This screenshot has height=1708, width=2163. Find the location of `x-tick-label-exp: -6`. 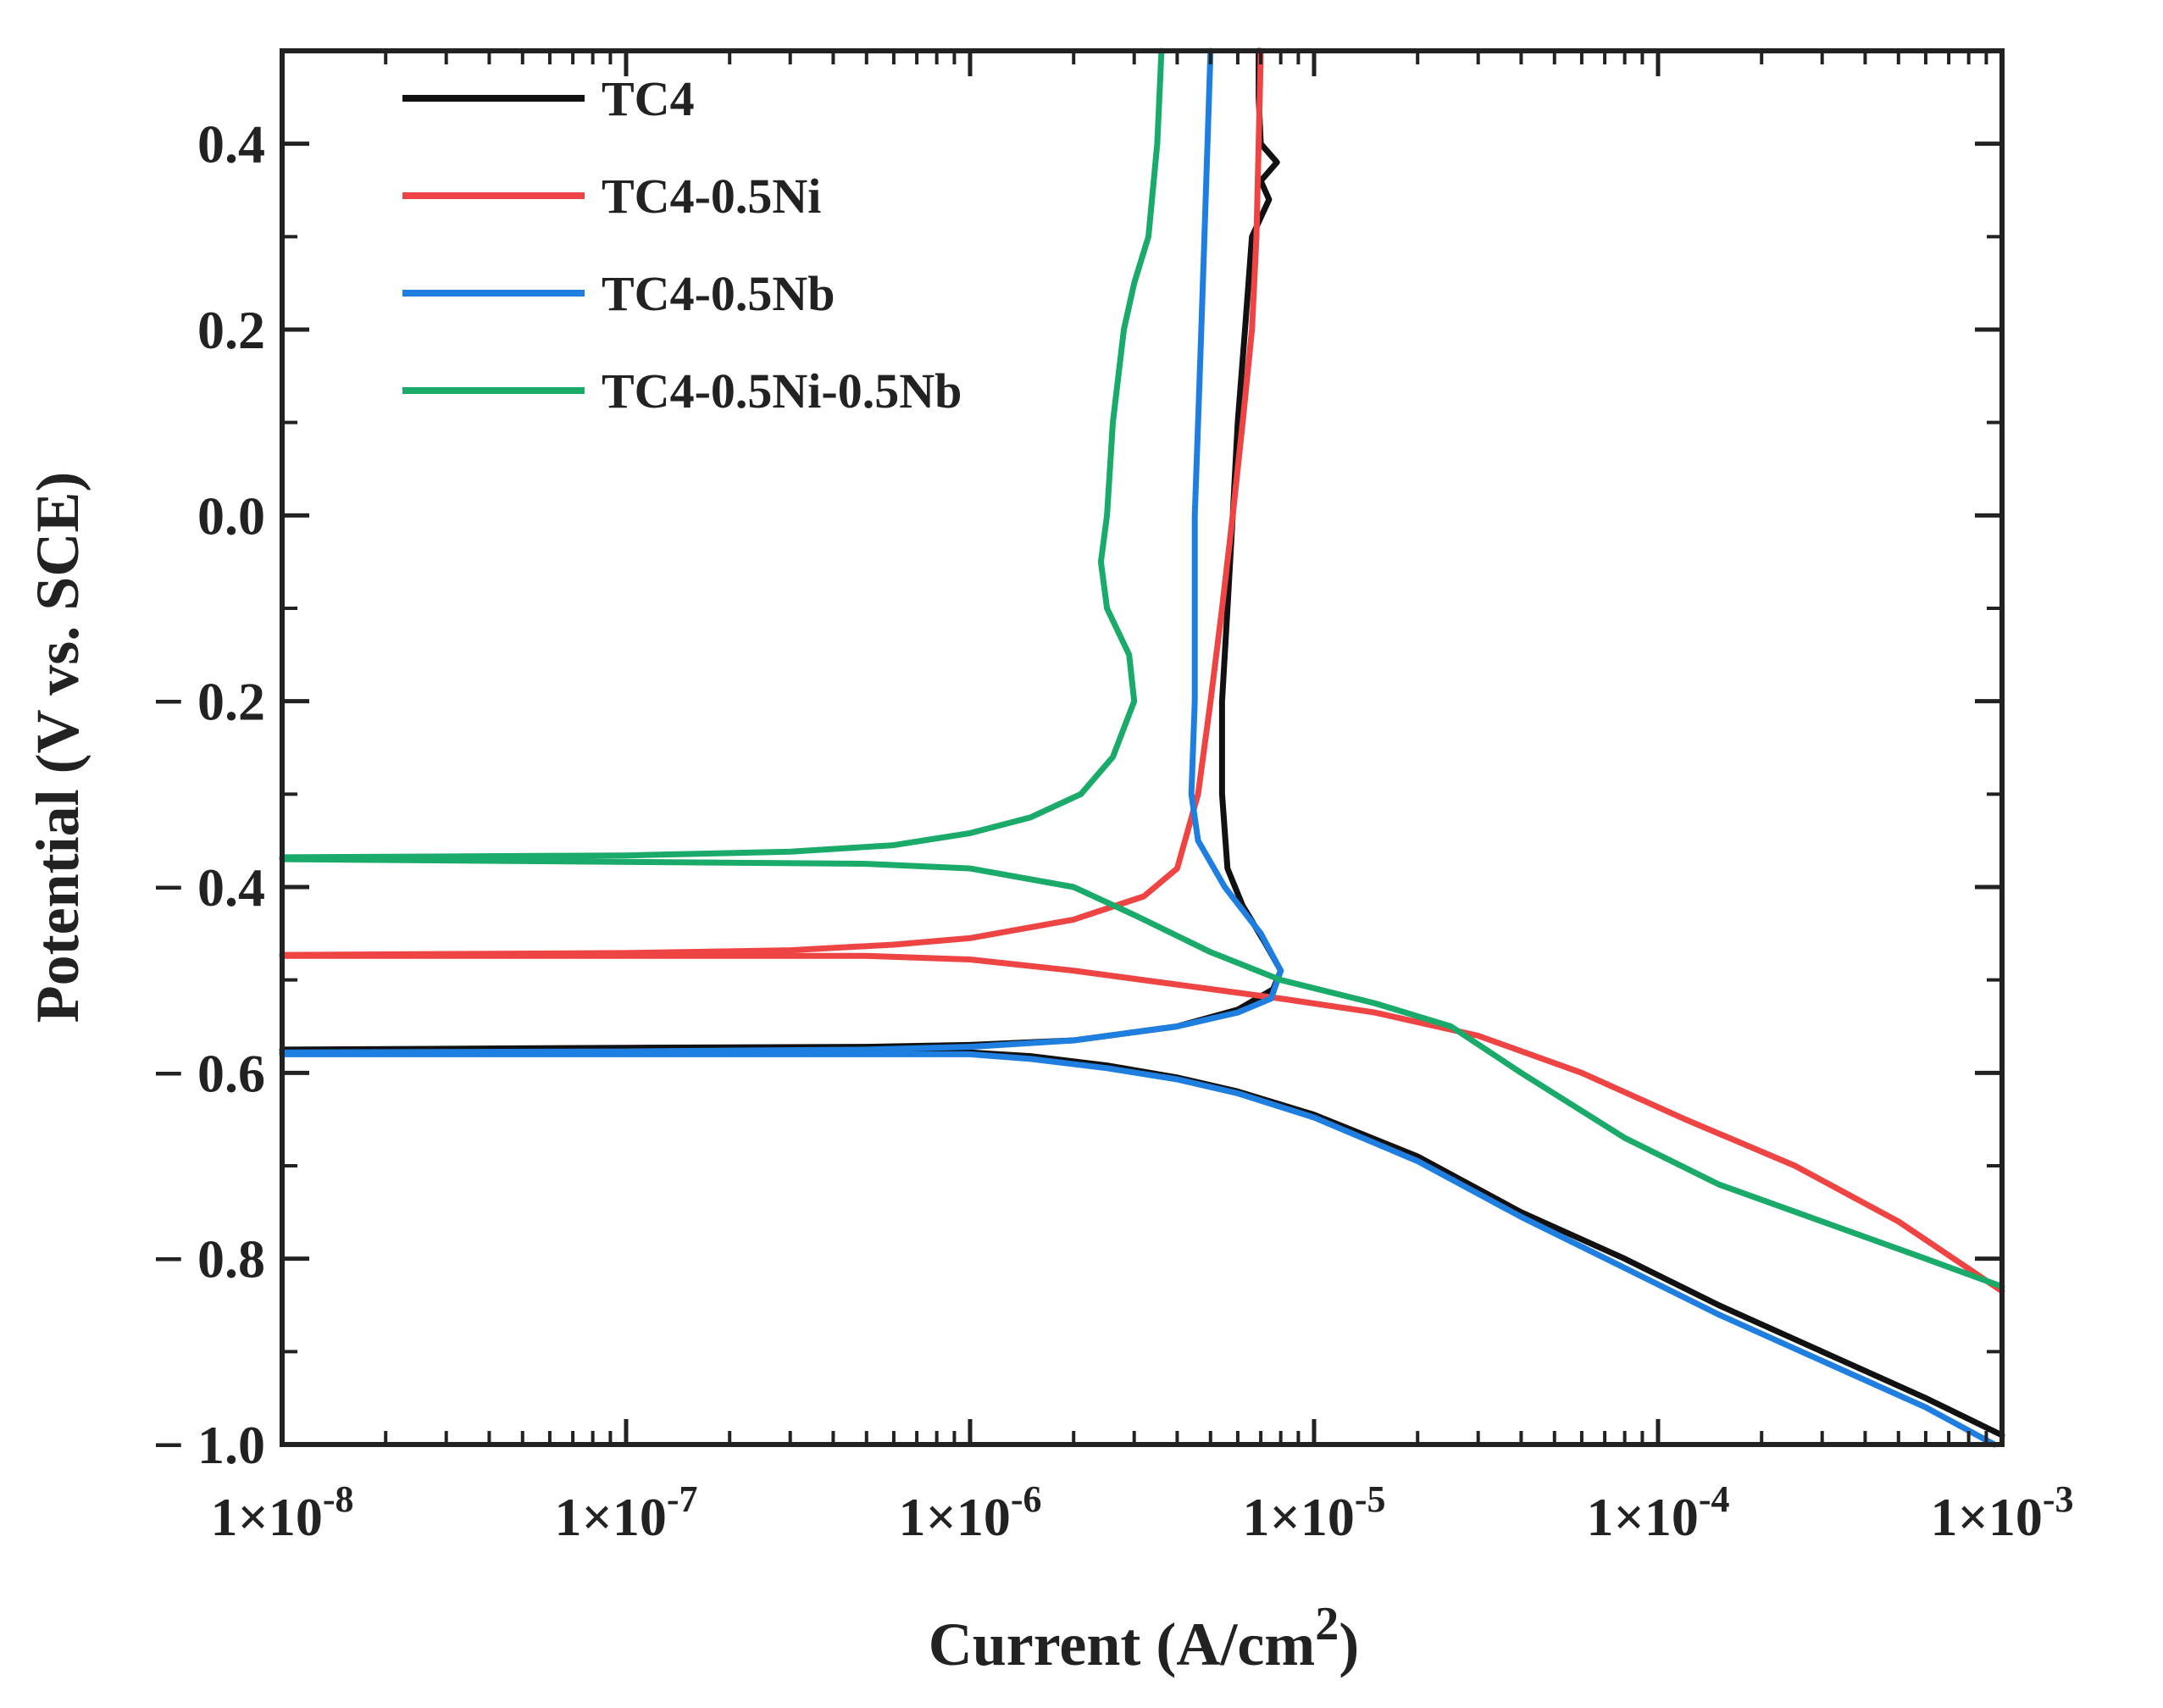

x-tick-label-exp: -6 is located at coordinates (1026, 1499).